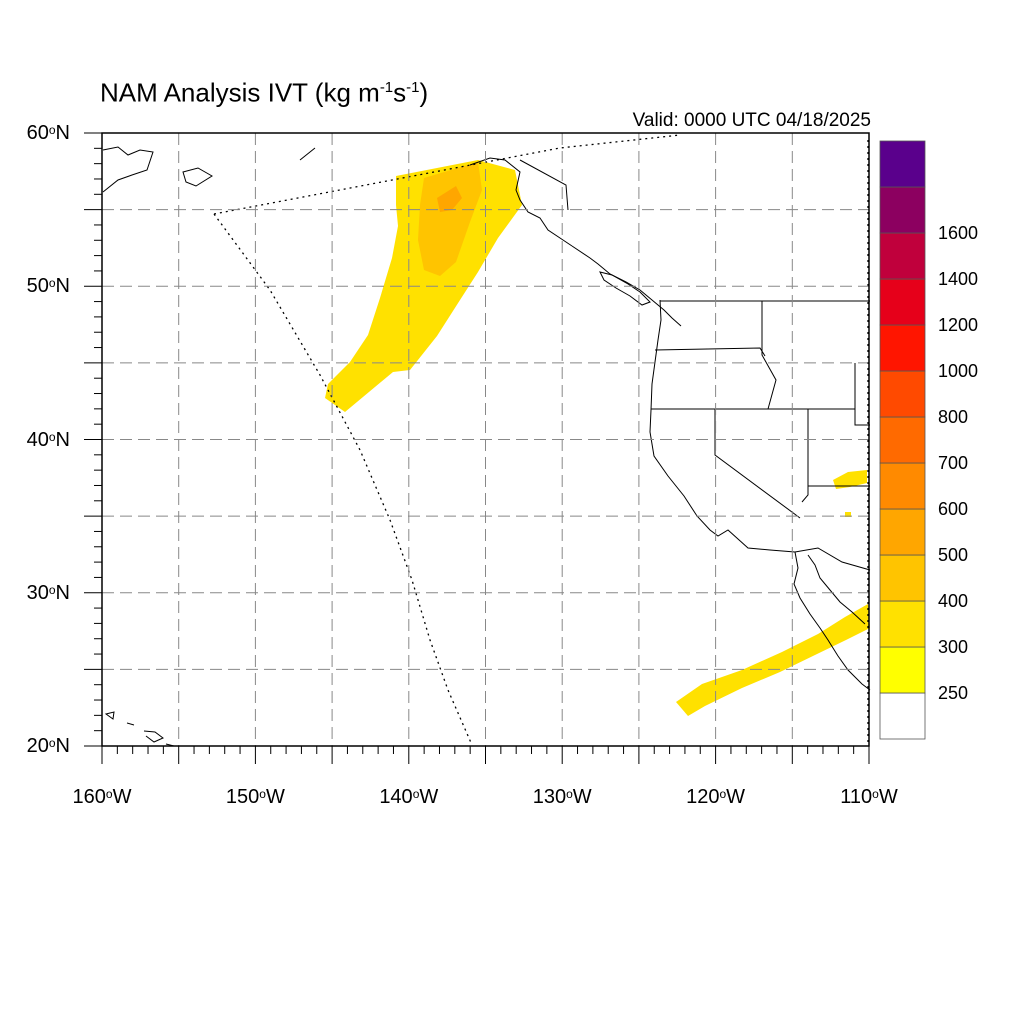 This screenshot has width=1024, height=1024. Describe the element at coordinates (869, 797) in the screenshot. I see `lon-label: 110oW` at that location.